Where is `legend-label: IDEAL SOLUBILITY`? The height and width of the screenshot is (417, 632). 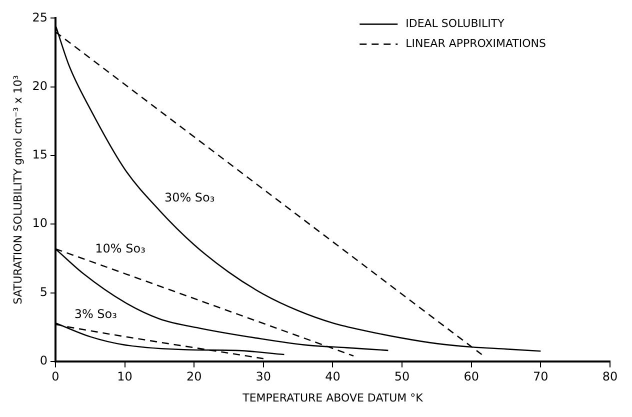
legend-label: IDEAL SOLUBILITY is located at coordinates (455, 23).